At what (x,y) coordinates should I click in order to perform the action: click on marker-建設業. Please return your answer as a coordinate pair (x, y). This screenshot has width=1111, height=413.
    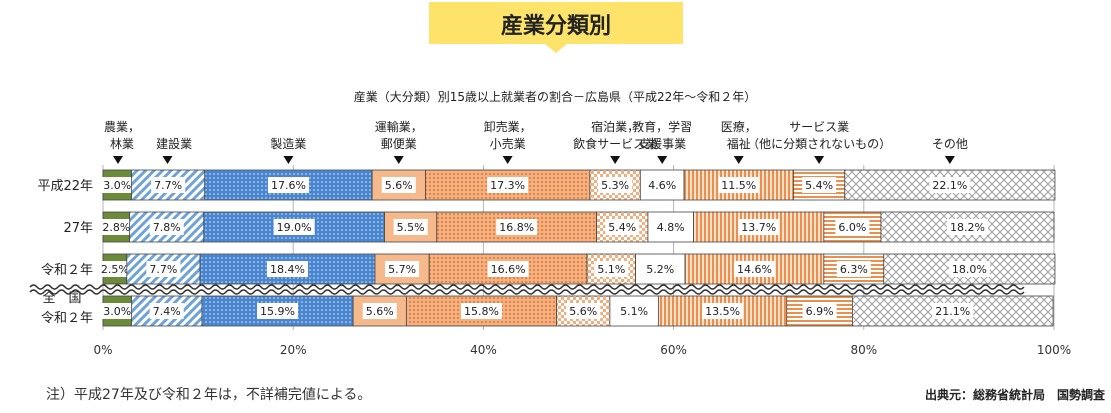
    Looking at the image, I should click on (167, 160).